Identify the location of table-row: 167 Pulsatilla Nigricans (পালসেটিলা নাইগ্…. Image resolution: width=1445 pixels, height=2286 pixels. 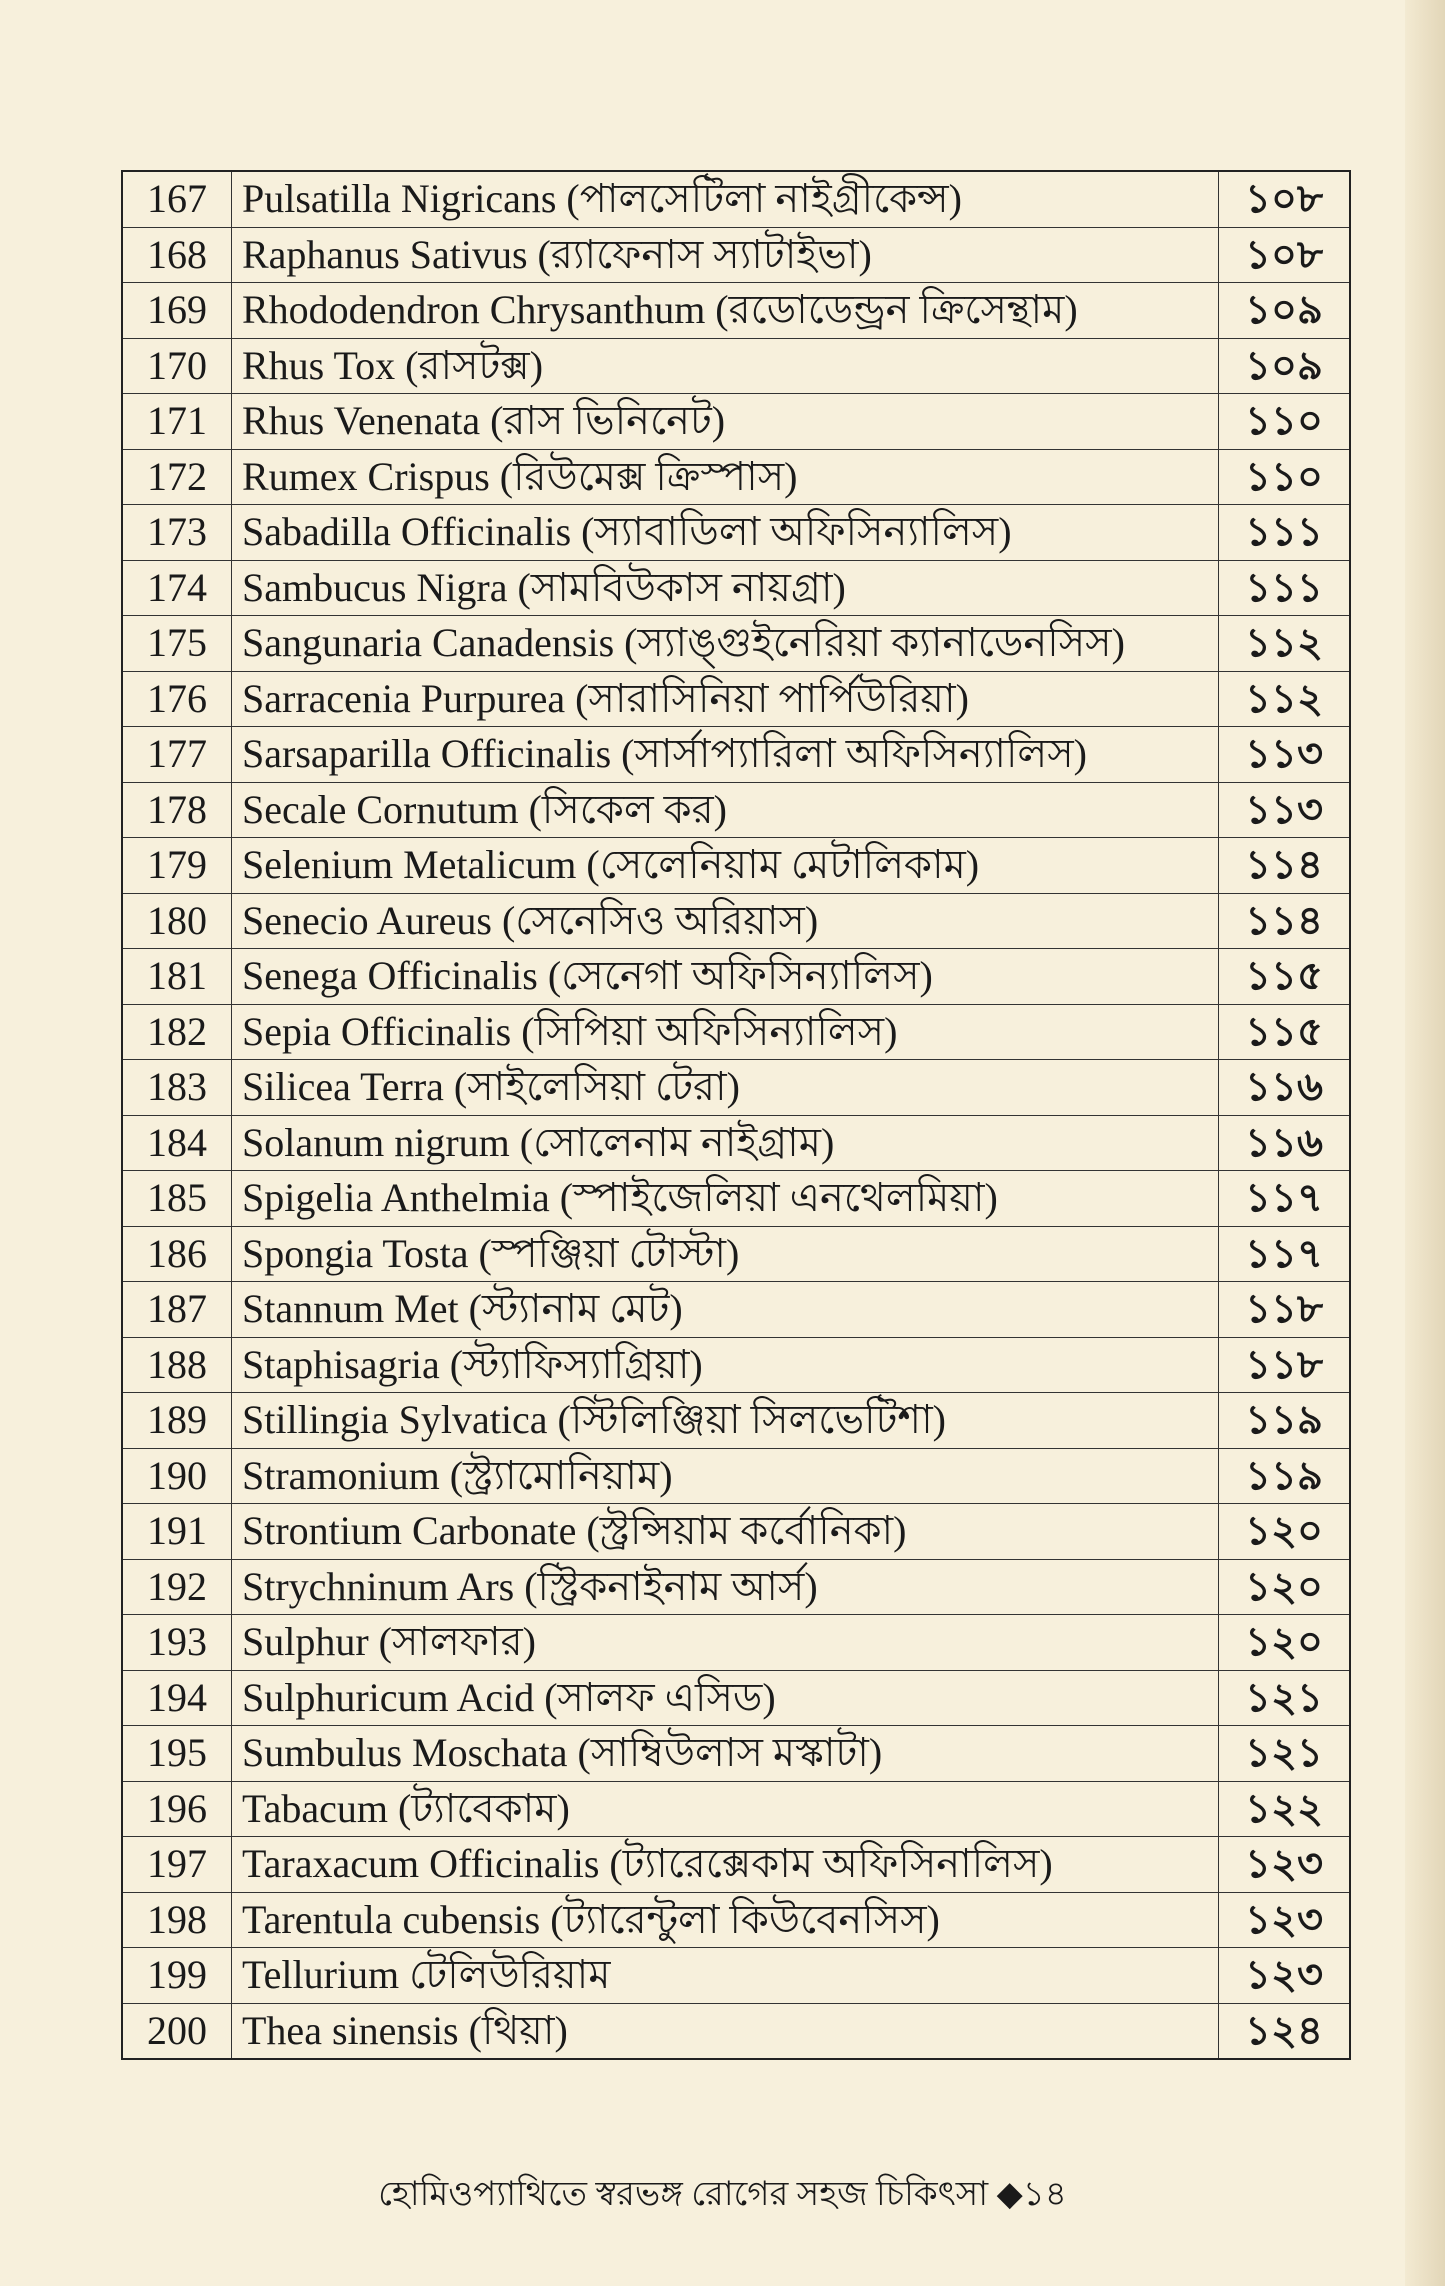
(736, 199).